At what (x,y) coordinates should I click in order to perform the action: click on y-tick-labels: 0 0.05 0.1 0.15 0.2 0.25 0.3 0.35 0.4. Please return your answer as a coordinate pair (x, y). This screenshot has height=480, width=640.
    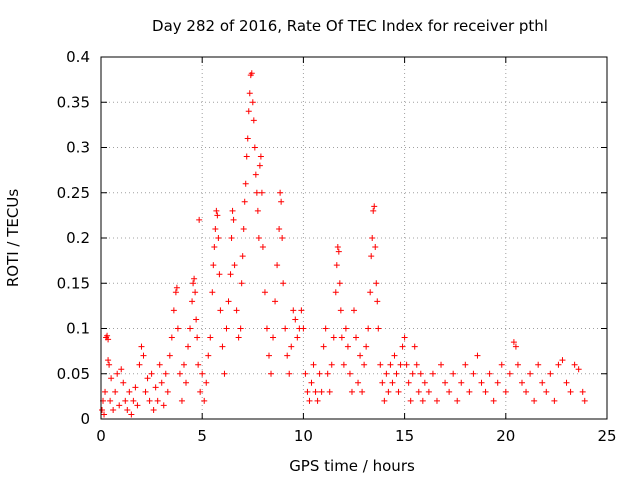
    Looking at the image, I should click on (73, 238).